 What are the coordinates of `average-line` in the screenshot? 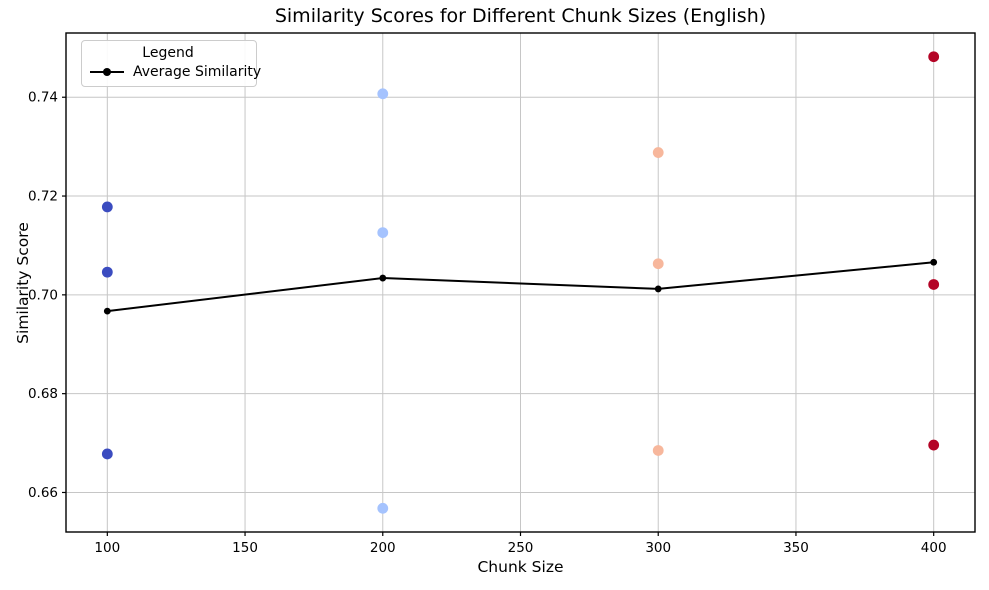 It's located at (520, 287).